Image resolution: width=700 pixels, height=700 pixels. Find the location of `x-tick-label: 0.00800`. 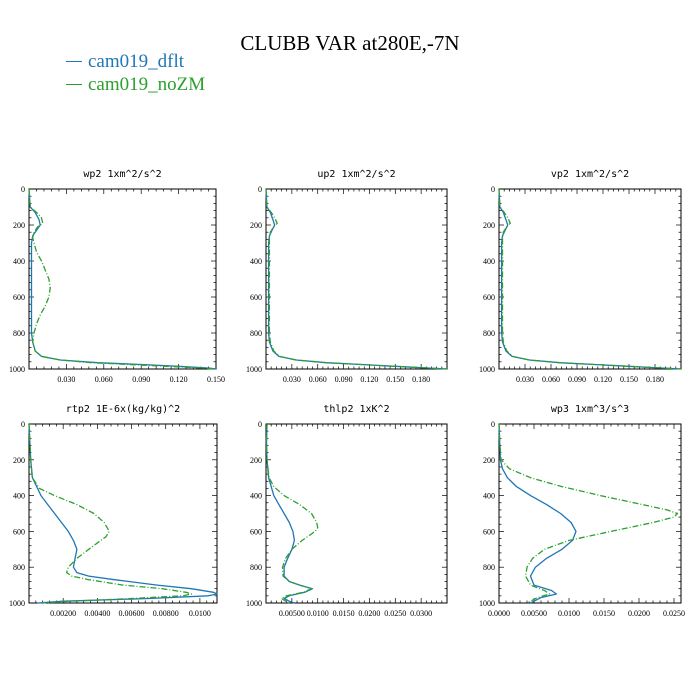

x-tick-label: 0.00800 is located at coordinates (166, 613).